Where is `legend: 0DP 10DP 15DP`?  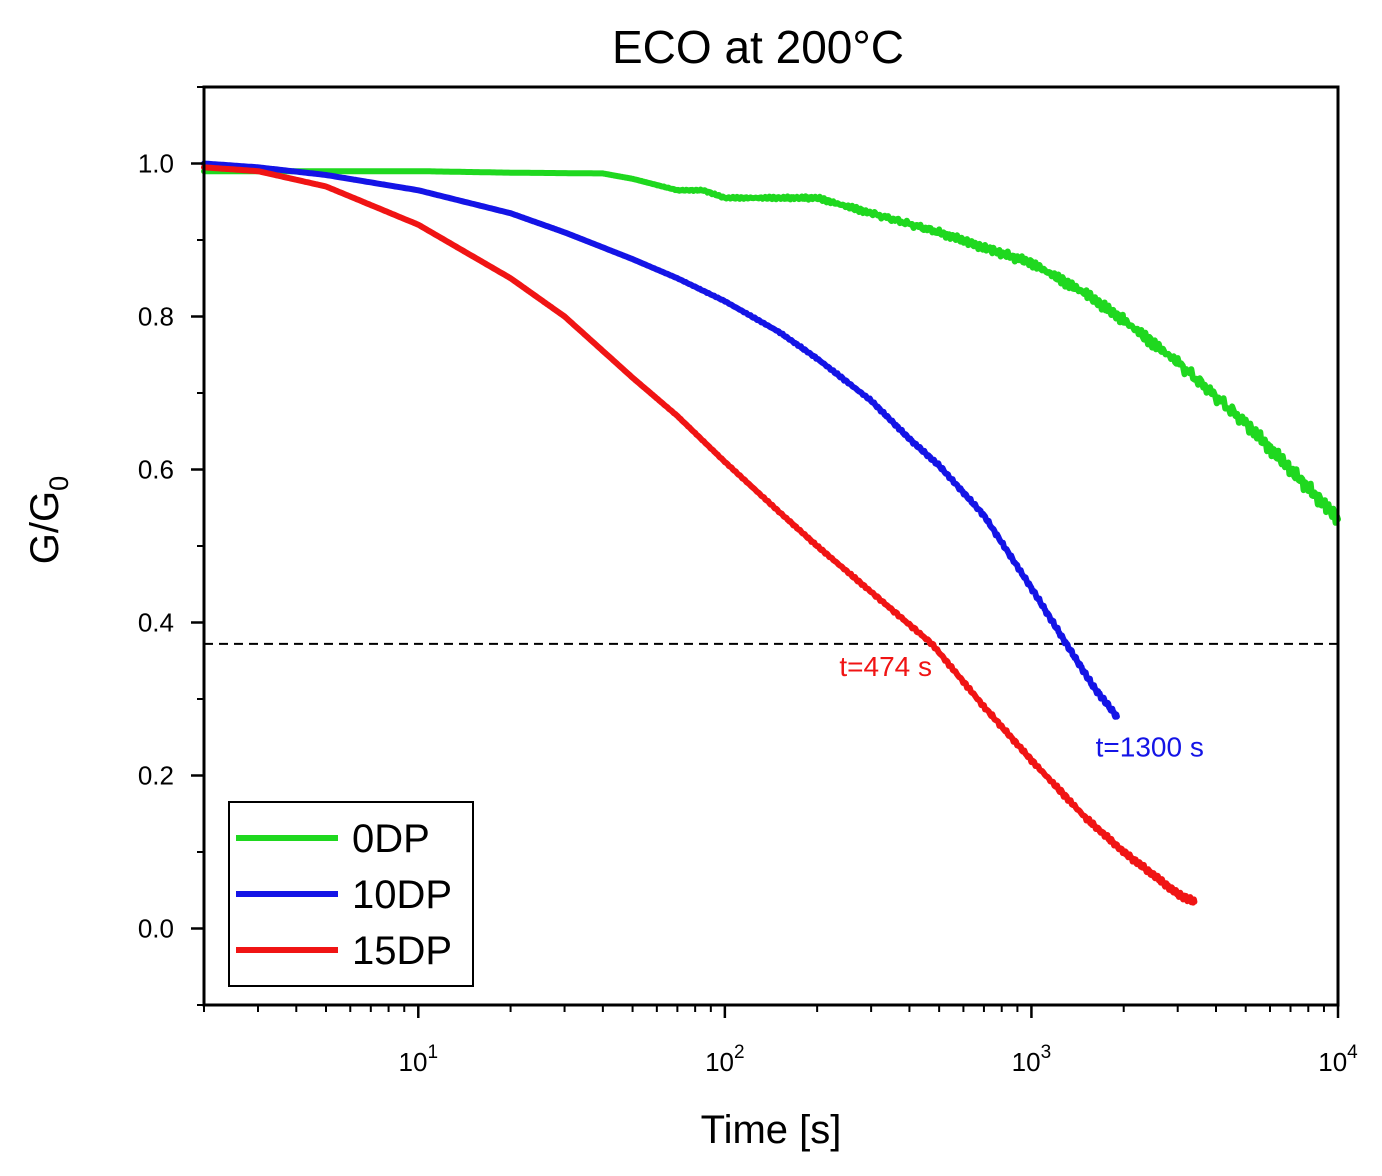
legend: 0DP 10DP 15DP is located at coordinates (351, 894).